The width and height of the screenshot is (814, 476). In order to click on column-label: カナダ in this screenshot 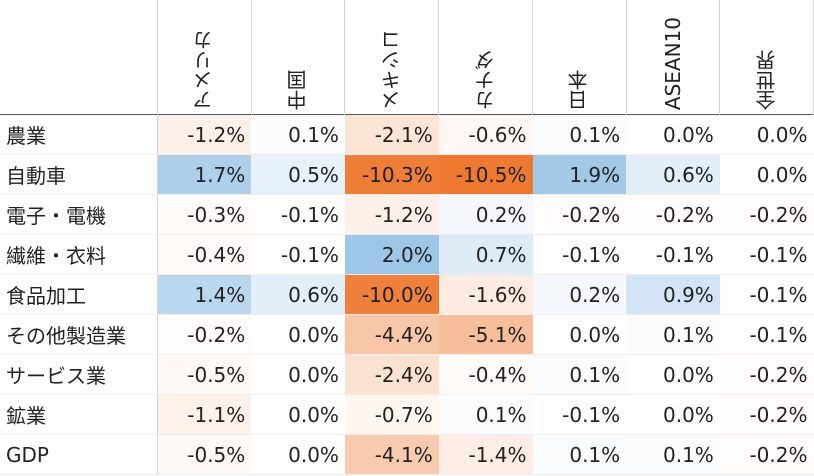, I will do `click(485, 80)`.